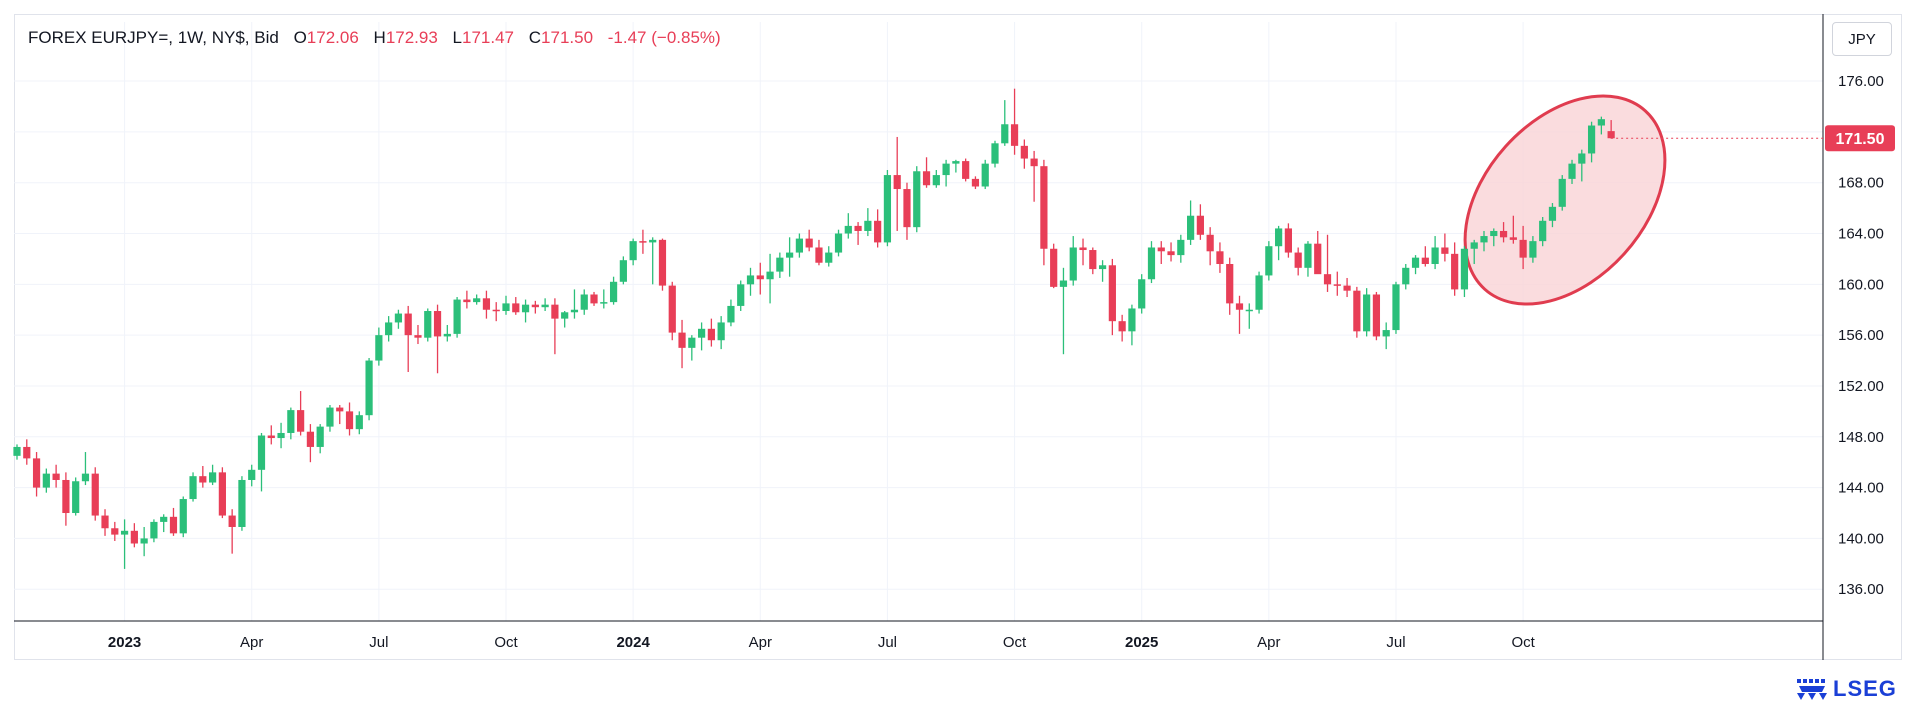  What do you see at coordinates (379, 37) in the screenshot?
I see `high-label: H` at bounding box center [379, 37].